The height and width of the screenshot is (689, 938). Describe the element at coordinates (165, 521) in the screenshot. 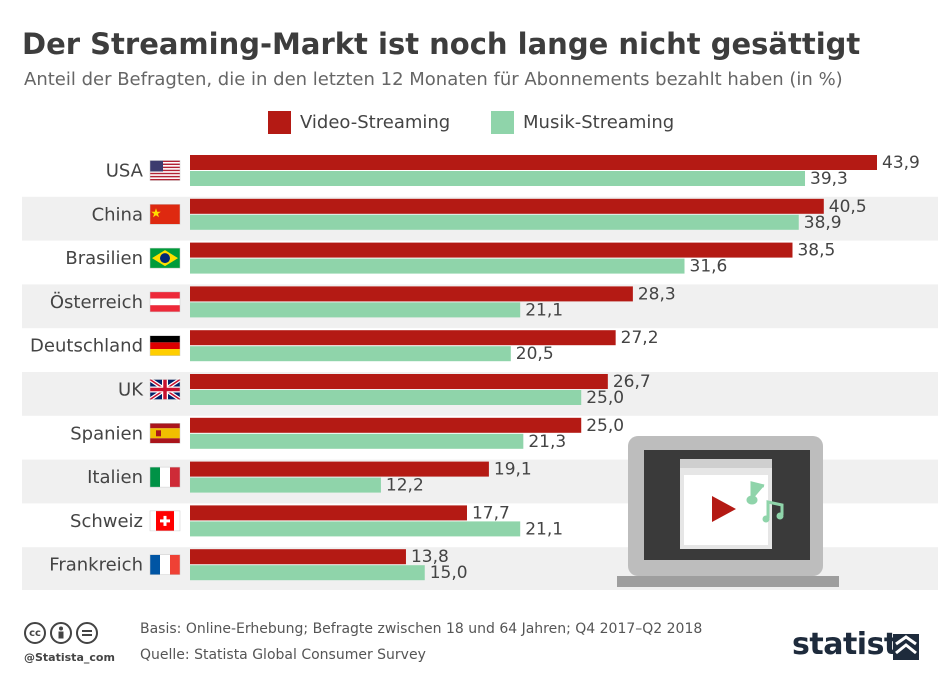

I see `flag-switzerland-icon` at that location.